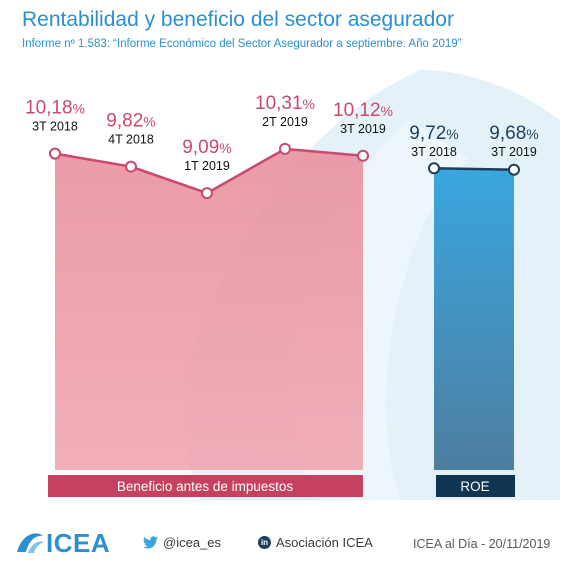 The width and height of the screenshot is (567, 567). I want to click on roe-category-label: 3T 2018, so click(434, 152).